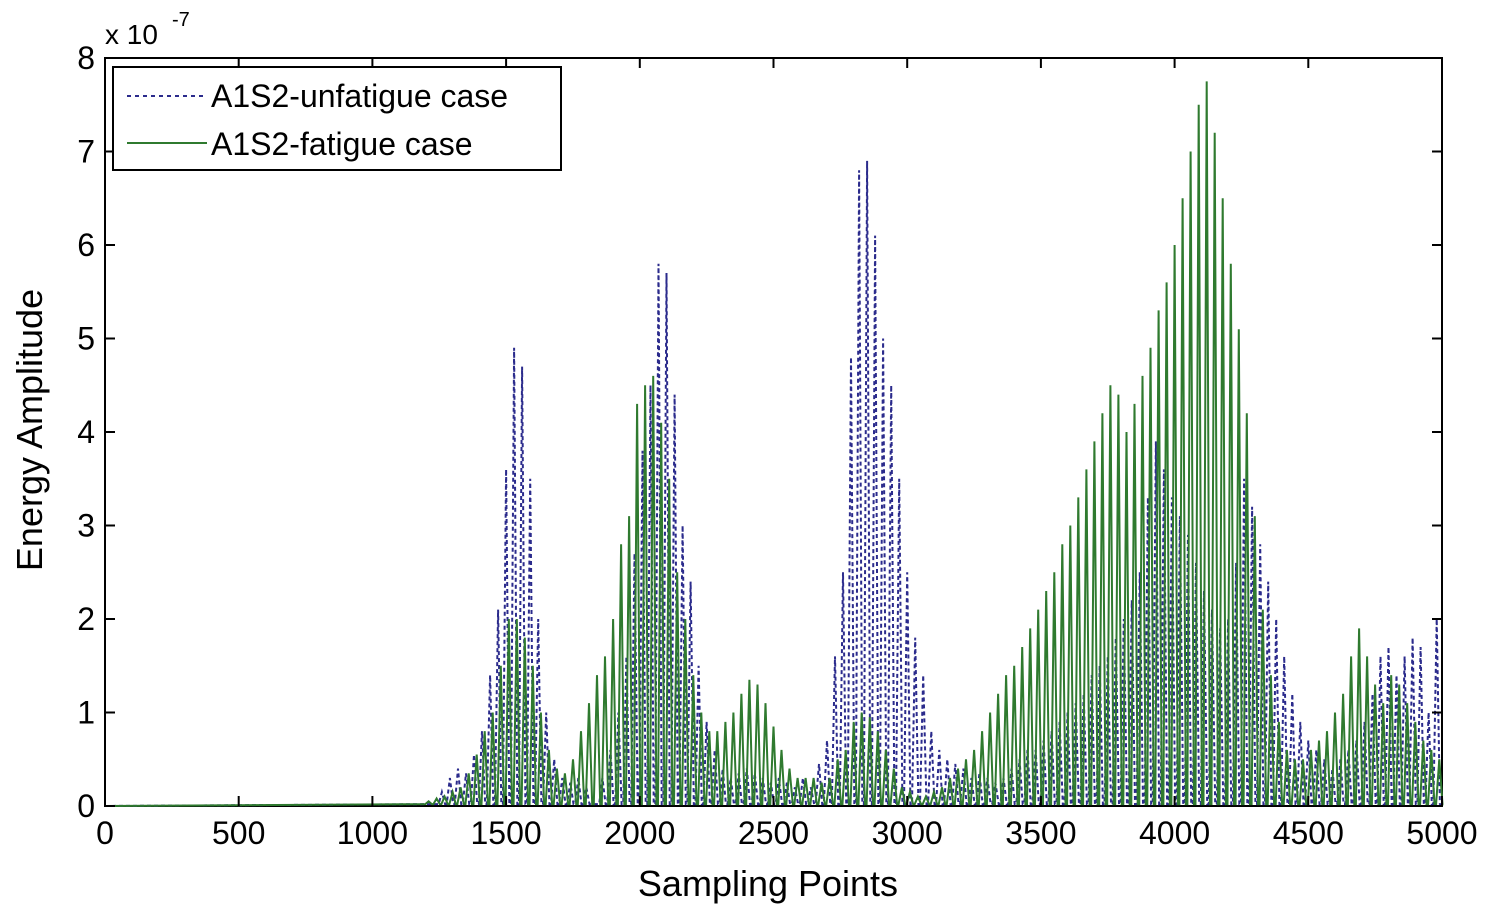 The height and width of the screenshot is (916, 1490). Describe the element at coordinates (86, 713) in the screenshot. I see `y-tick-label: 1` at that location.